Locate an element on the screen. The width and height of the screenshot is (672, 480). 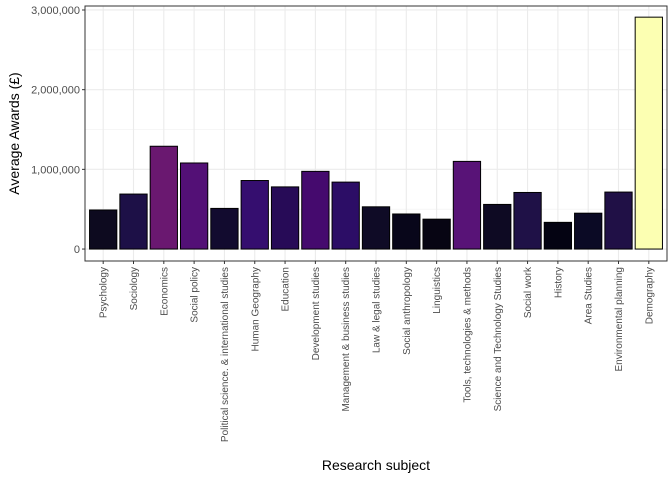
x-tick-label: Social policy is located at coordinates (195, 295).